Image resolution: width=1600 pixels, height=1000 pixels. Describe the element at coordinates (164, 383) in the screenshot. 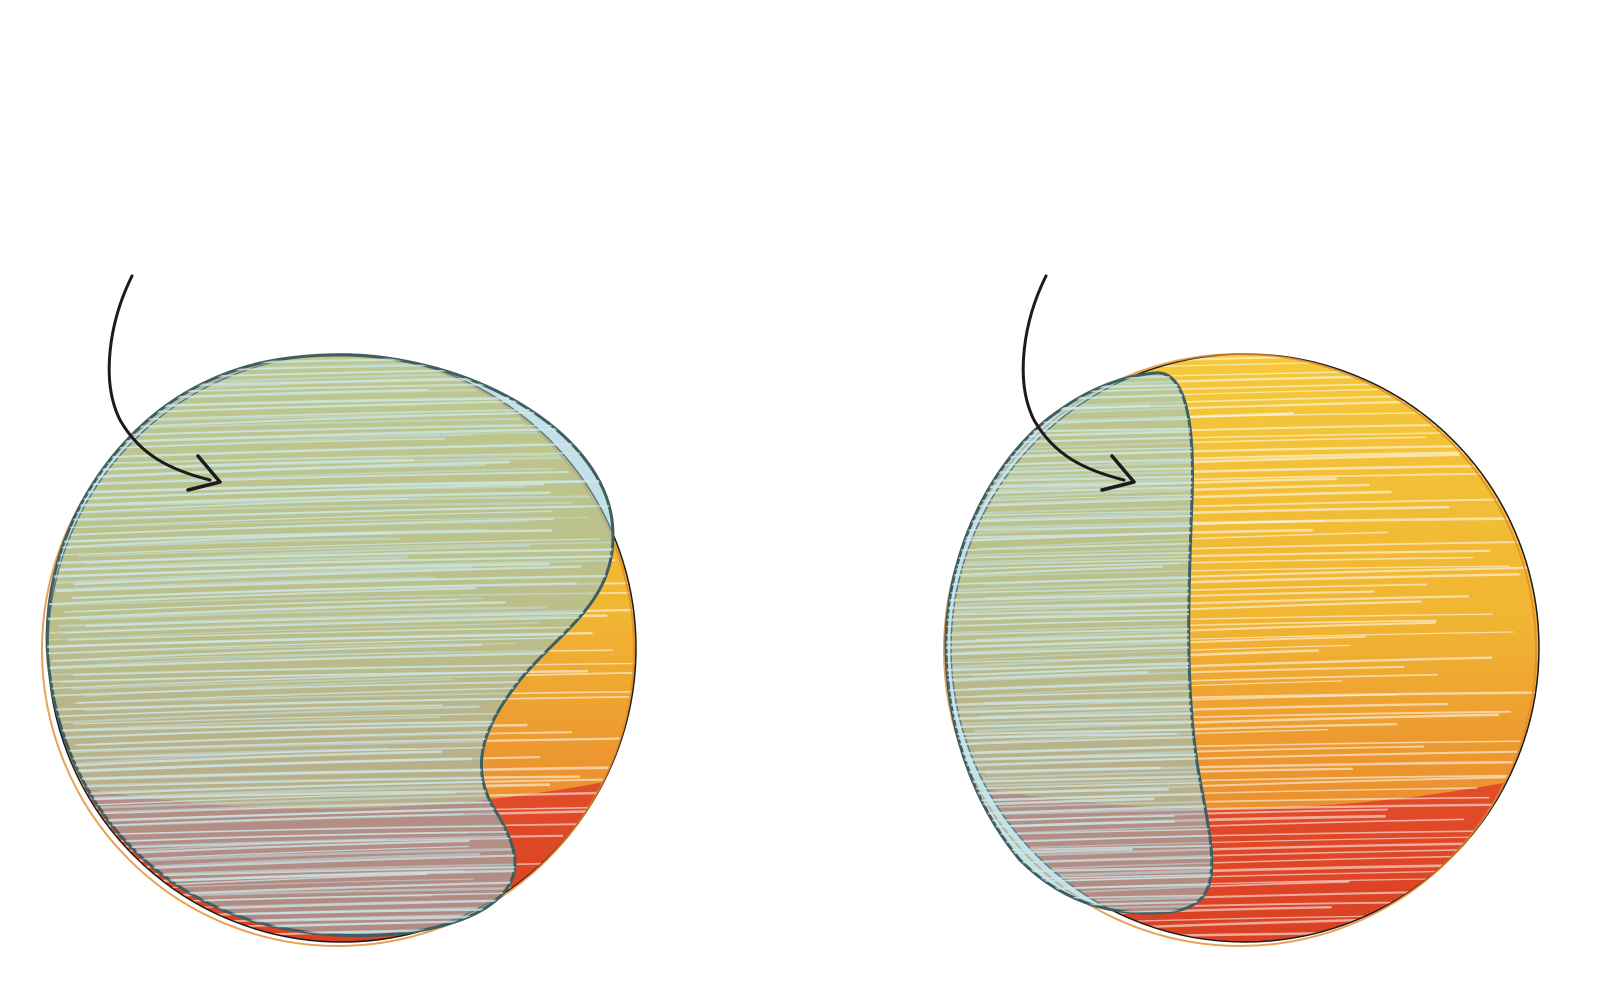

I see `left-curved-arrow-icon` at that location.